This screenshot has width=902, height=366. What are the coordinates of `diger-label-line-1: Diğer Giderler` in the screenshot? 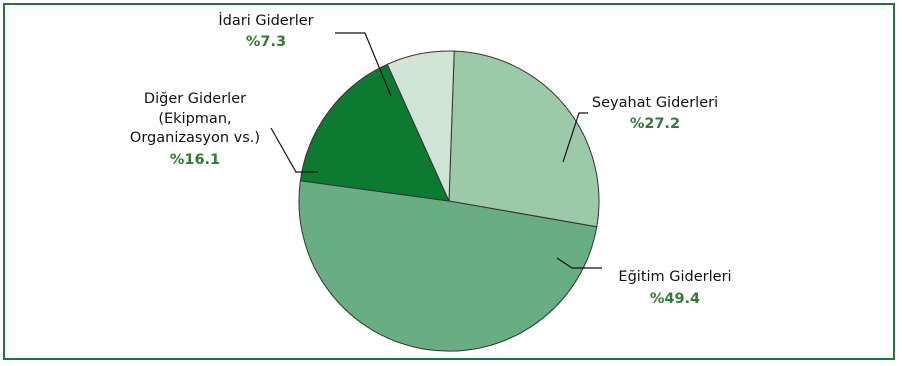 It's located at (195, 99).